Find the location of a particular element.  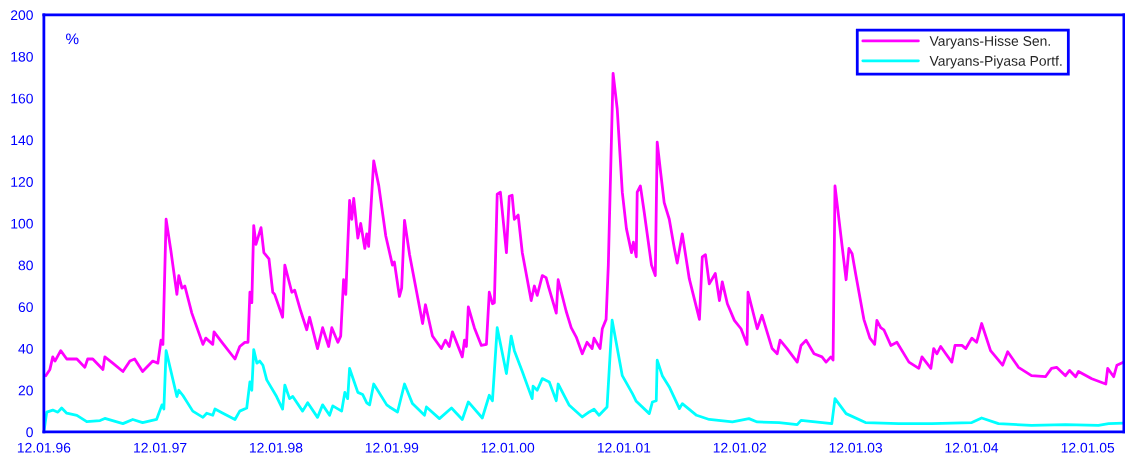

legend-label: Varyans-Piyasa Portf. is located at coordinates (995, 62).